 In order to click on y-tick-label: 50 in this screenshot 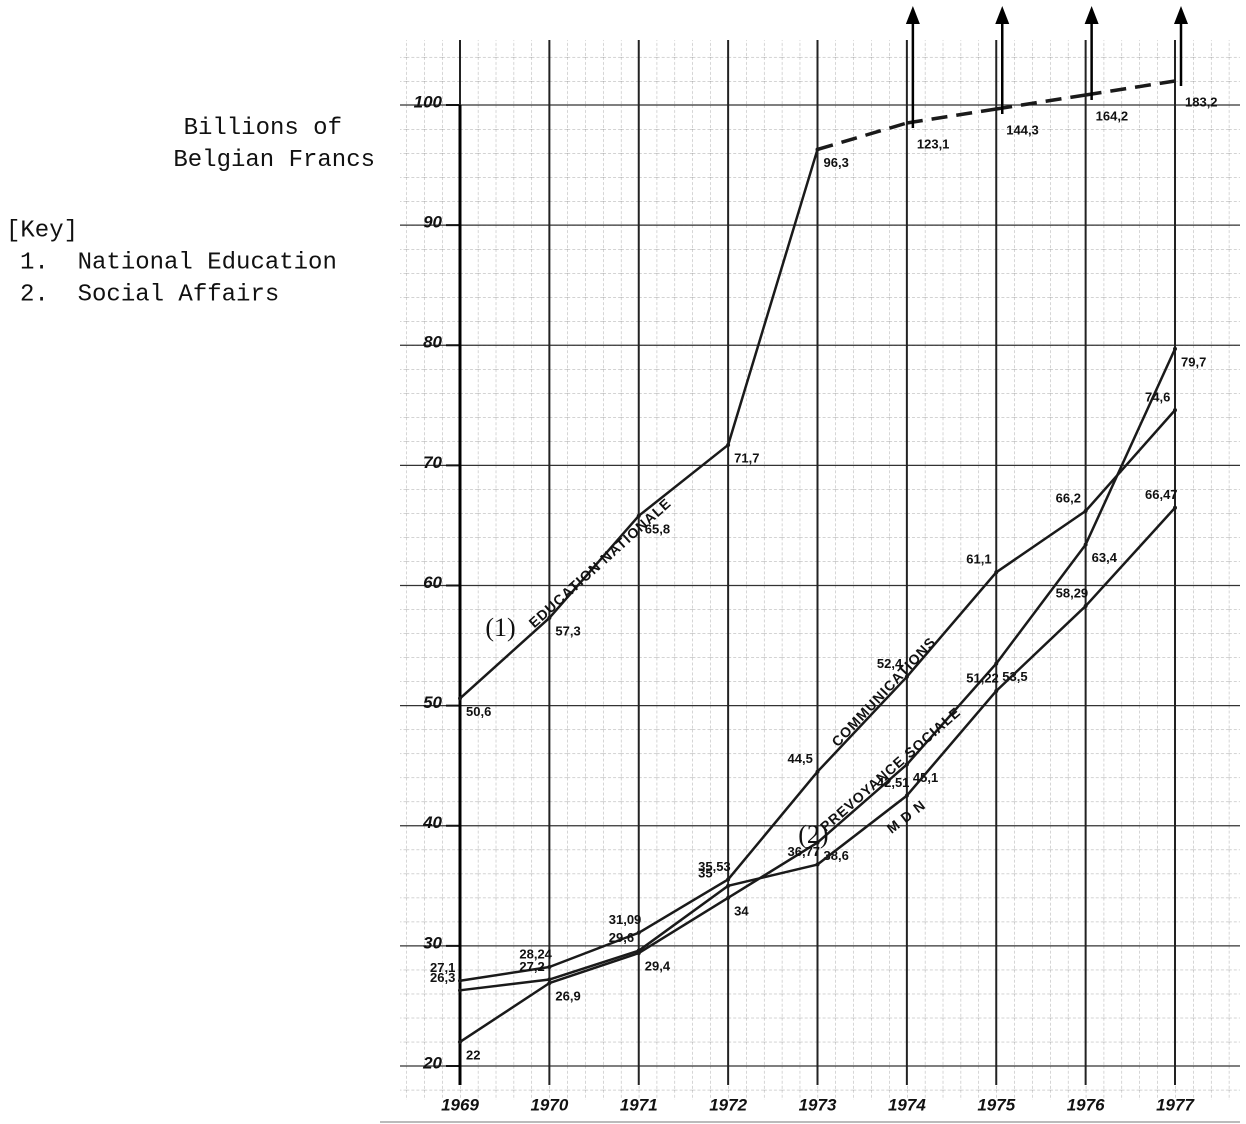, I will do `click(432, 702)`.